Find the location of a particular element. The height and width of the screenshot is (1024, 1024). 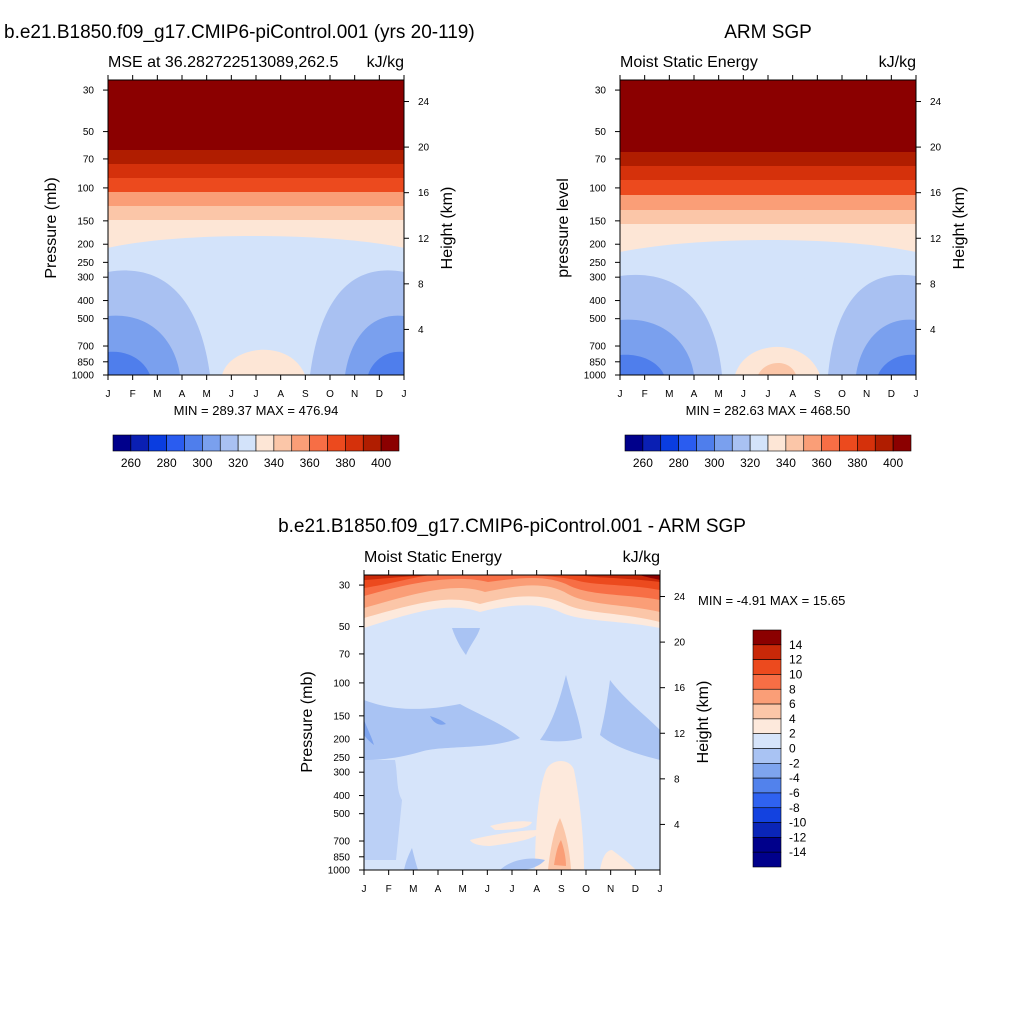

height-tick-label: 20 is located at coordinates (680, 643).